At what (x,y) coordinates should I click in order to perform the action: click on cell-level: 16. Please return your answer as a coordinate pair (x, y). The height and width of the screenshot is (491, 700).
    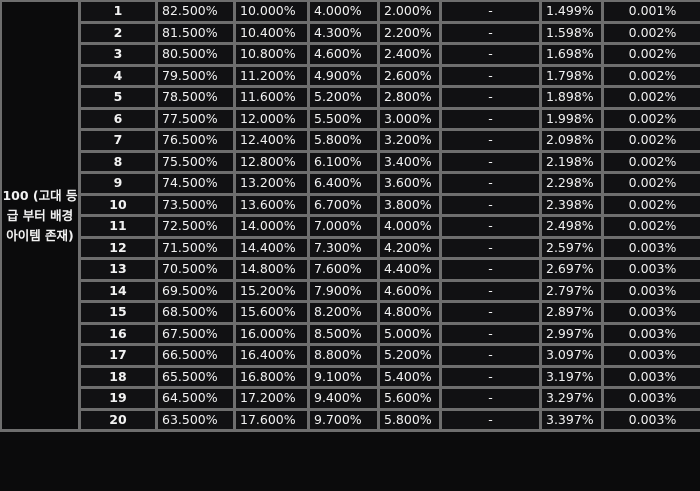
    Looking at the image, I should click on (118, 333).